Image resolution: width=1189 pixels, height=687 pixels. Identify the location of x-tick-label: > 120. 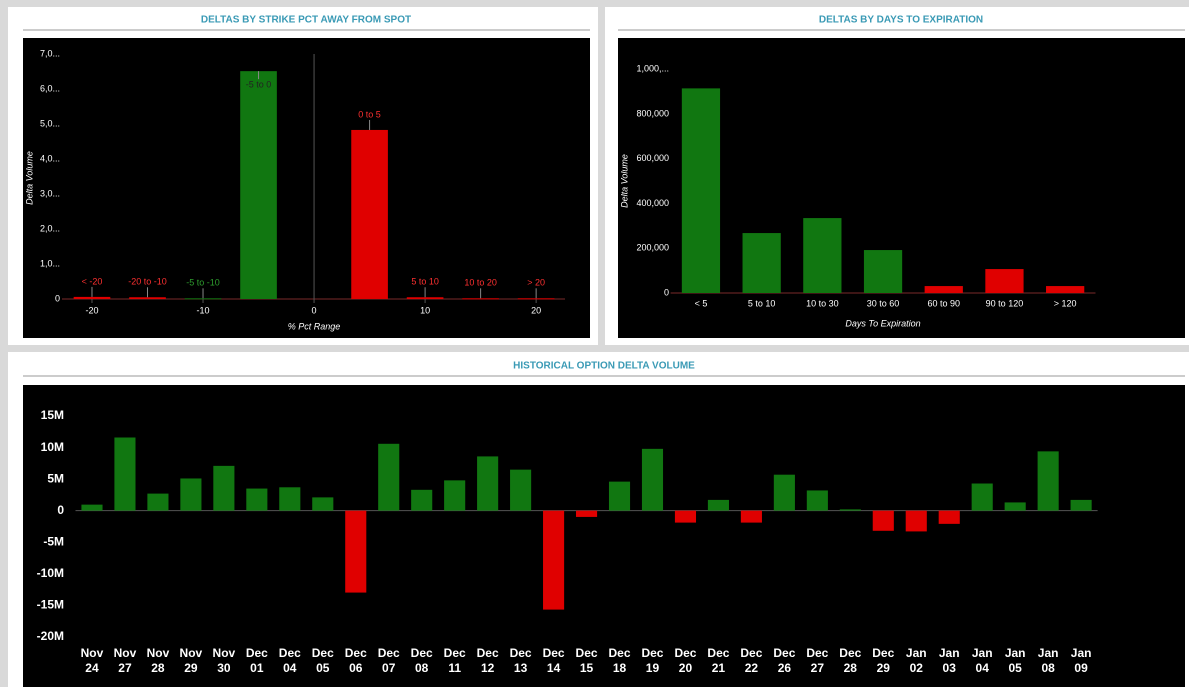
(1065, 303).